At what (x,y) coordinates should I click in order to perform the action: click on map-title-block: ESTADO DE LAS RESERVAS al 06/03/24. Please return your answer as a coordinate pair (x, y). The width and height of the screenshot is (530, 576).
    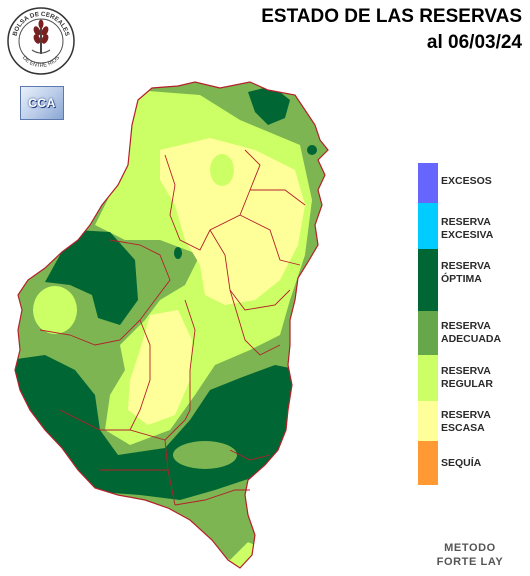
    Looking at the image, I should click on (391, 30).